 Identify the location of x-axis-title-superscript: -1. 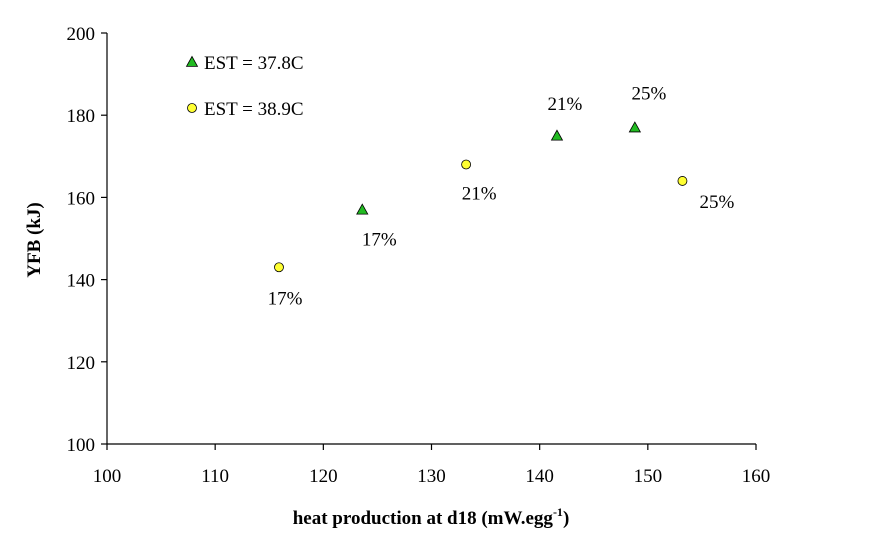
(558, 512).